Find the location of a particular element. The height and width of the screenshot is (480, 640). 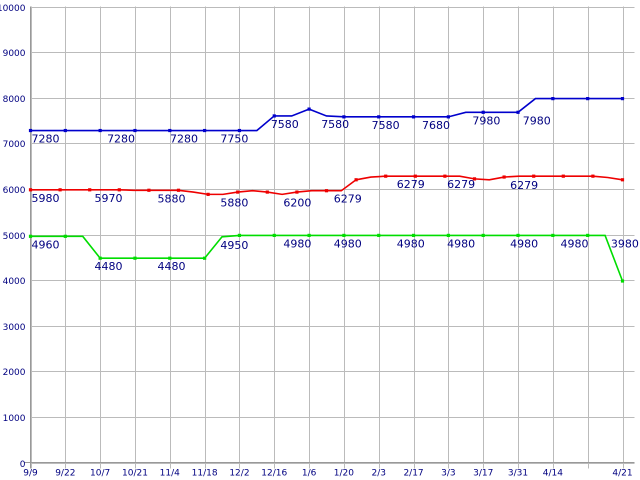

data-point-value-label: 5970 is located at coordinates (108, 198).